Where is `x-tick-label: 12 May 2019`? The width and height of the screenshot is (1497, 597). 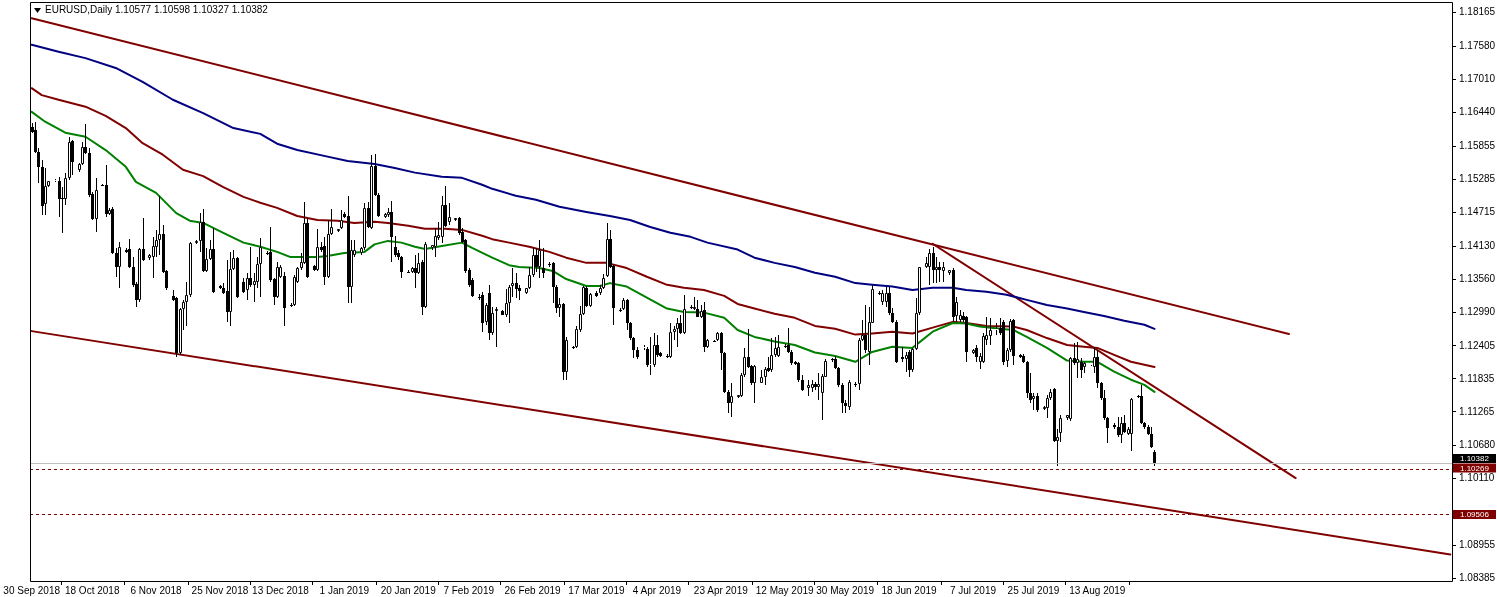
x-tick-label: 12 May 2019 is located at coordinates (785, 590).